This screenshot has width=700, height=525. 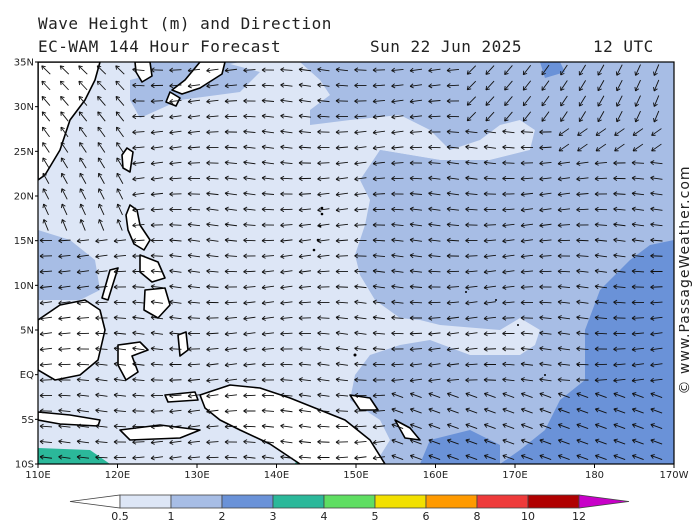 I want to click on longitude-axis: 110E 120E 130E 140E 150E 160E 170E 180 170W, so click(x=357, y=472).